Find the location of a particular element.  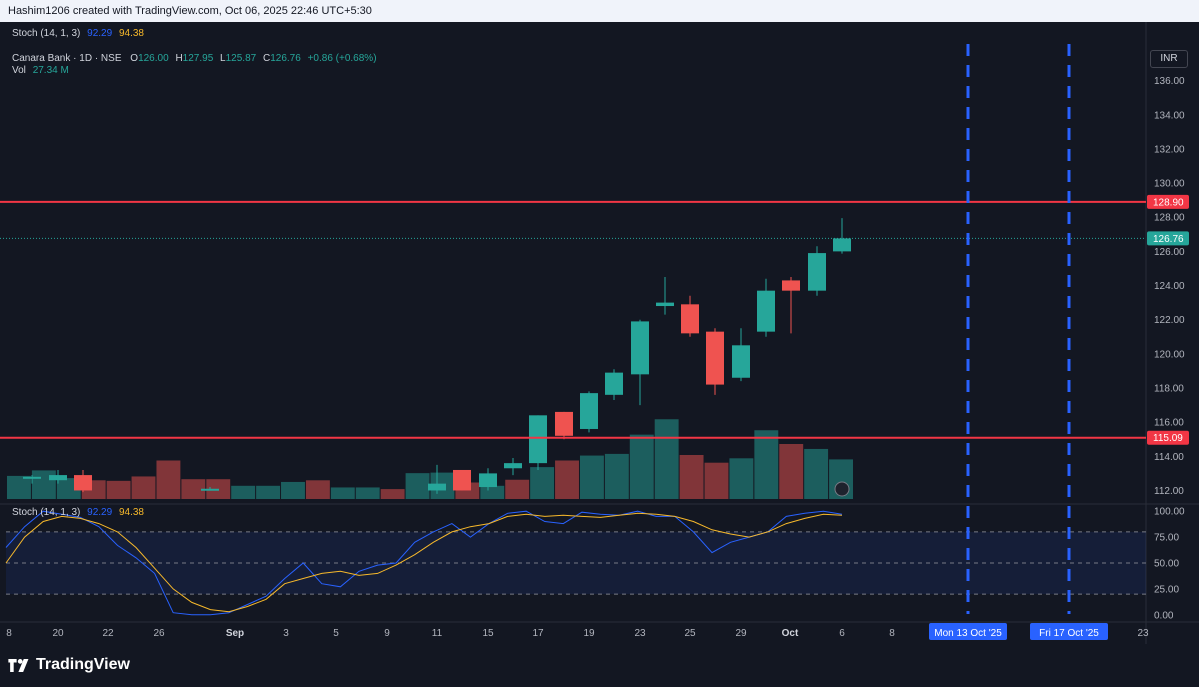

high-label: H is located at coordinates (179, 58).